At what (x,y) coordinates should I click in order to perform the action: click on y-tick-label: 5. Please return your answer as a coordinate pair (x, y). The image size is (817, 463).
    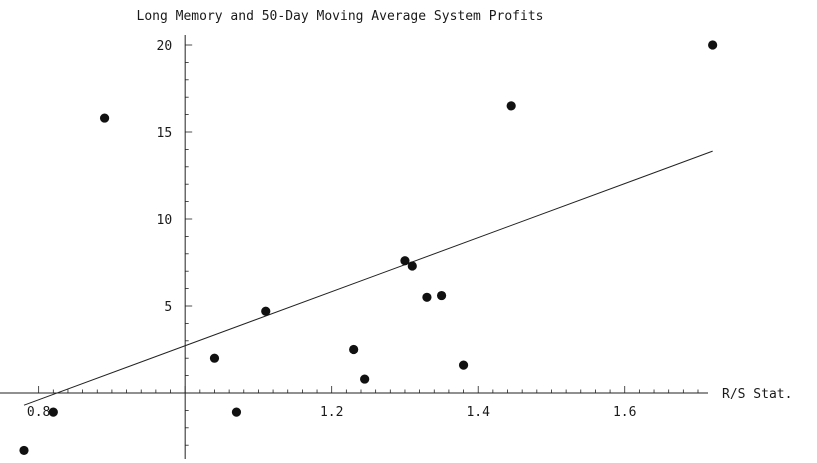
    Looking at the image, I should click on (168, 307).